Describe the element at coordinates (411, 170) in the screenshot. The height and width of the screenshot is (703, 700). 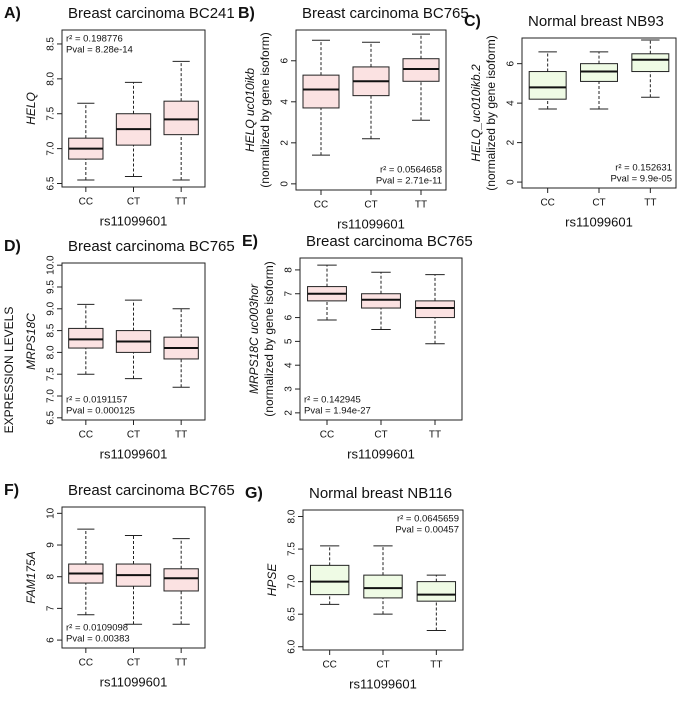
I see `annotation: r² = 0.0564658` at that location.